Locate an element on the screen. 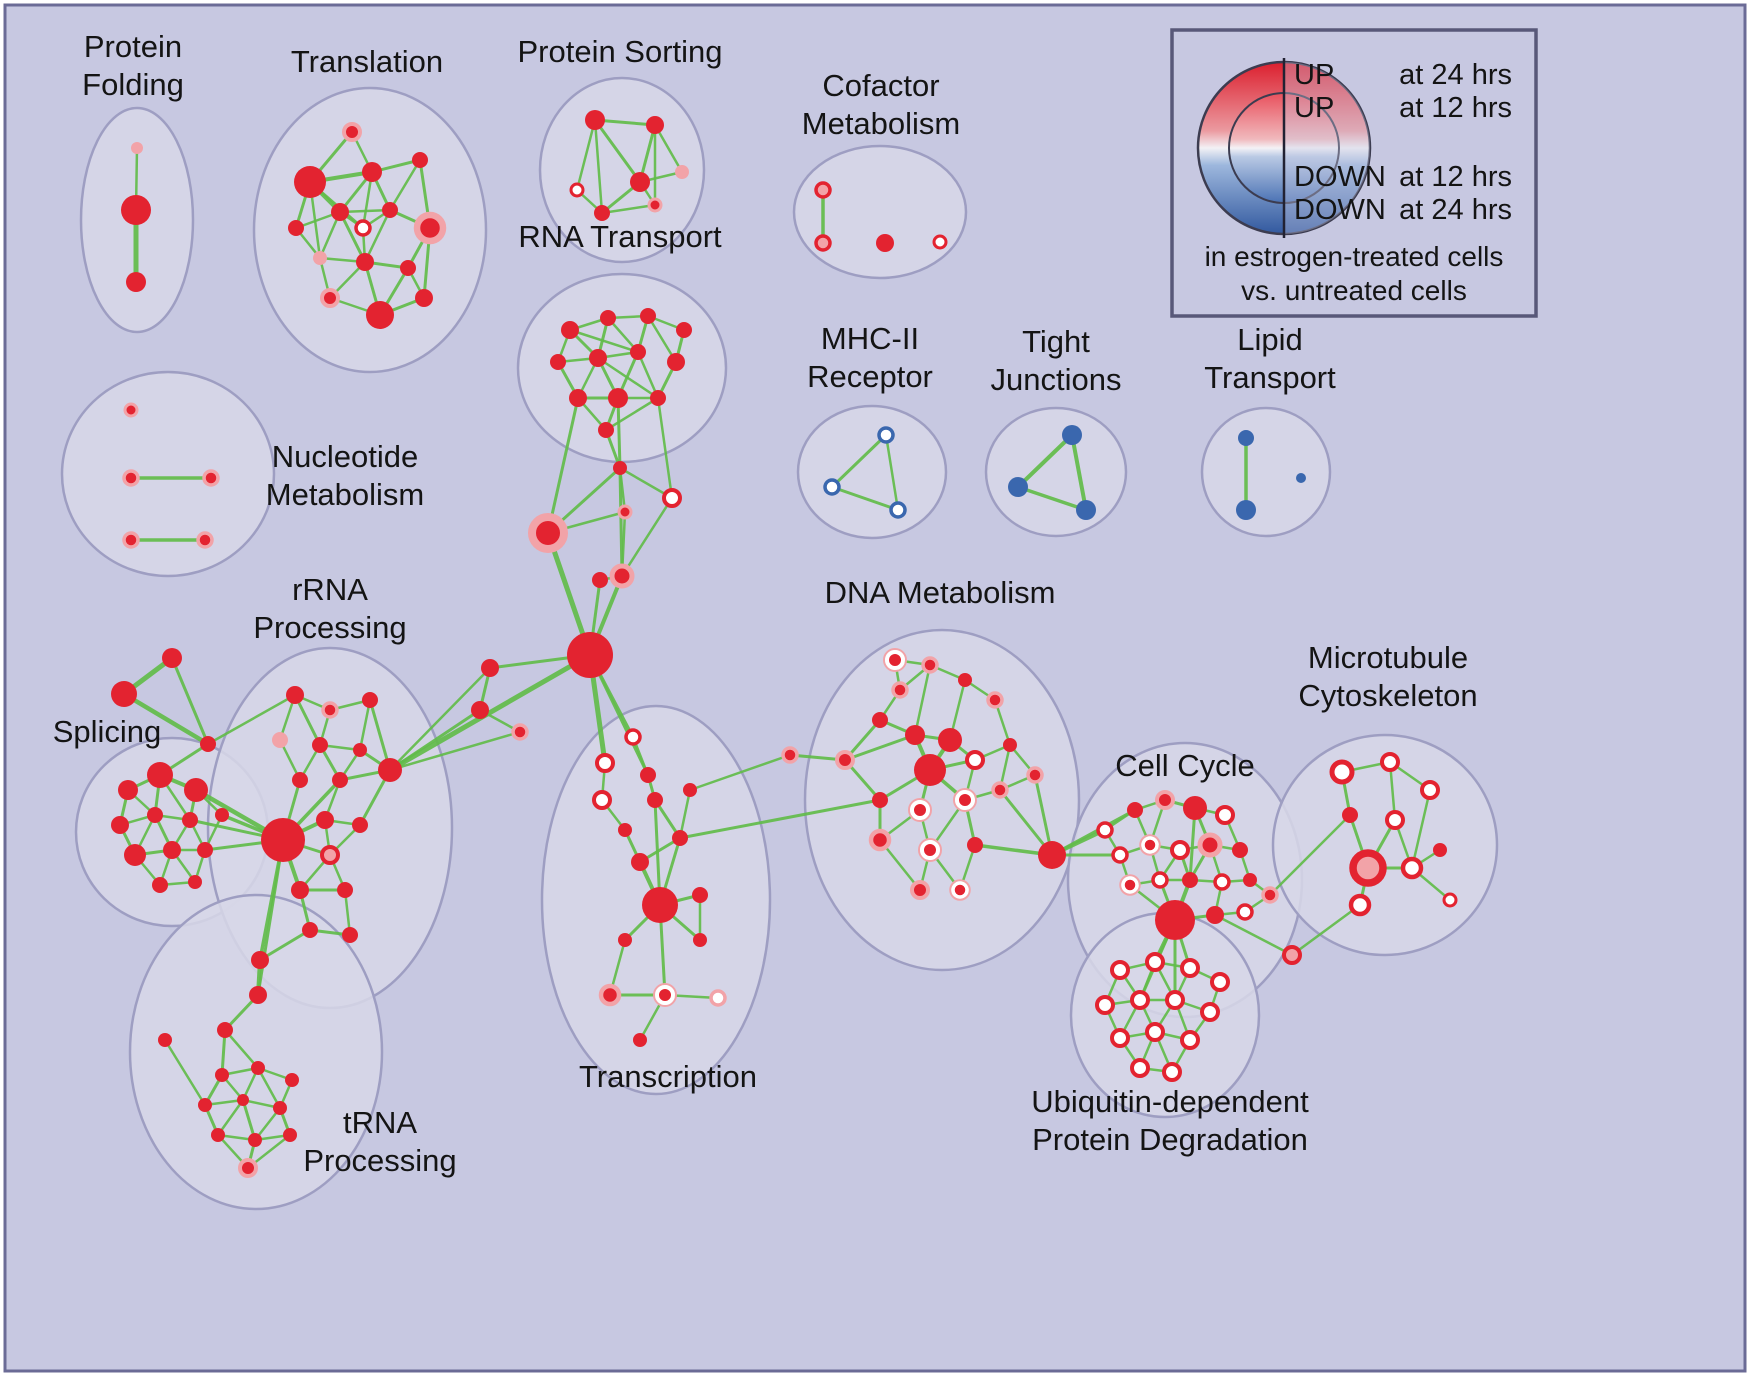 This screenshot has width=1750, height=1376. cluster-label-protein-sorting: Protein Sorting is located at coordinates (619, 51).